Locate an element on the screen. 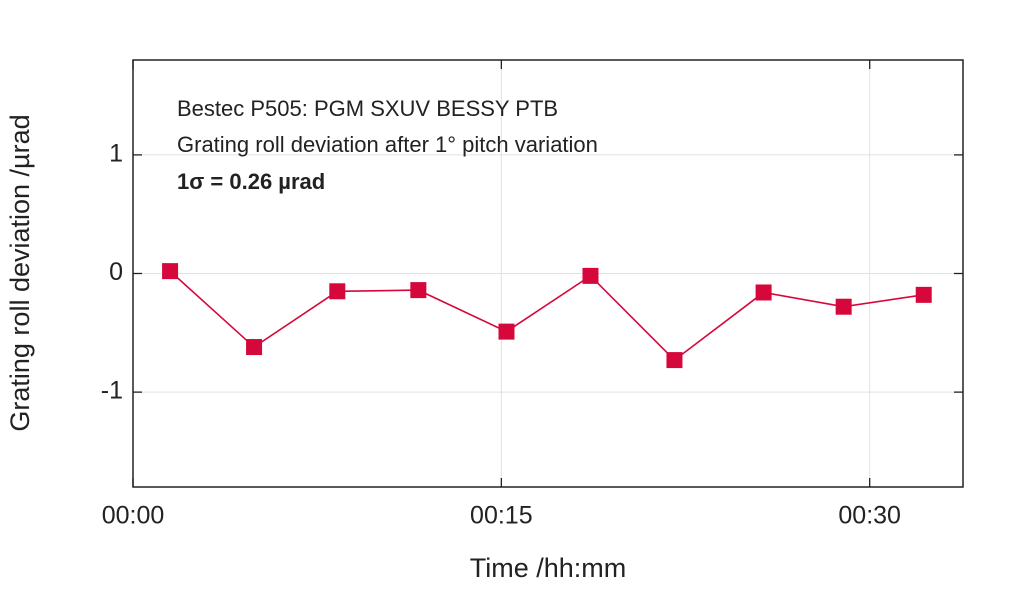 This screenshot has width=1024, height=589. x-axis-title: Time /hh:mm is located at coordinates (548, 568).